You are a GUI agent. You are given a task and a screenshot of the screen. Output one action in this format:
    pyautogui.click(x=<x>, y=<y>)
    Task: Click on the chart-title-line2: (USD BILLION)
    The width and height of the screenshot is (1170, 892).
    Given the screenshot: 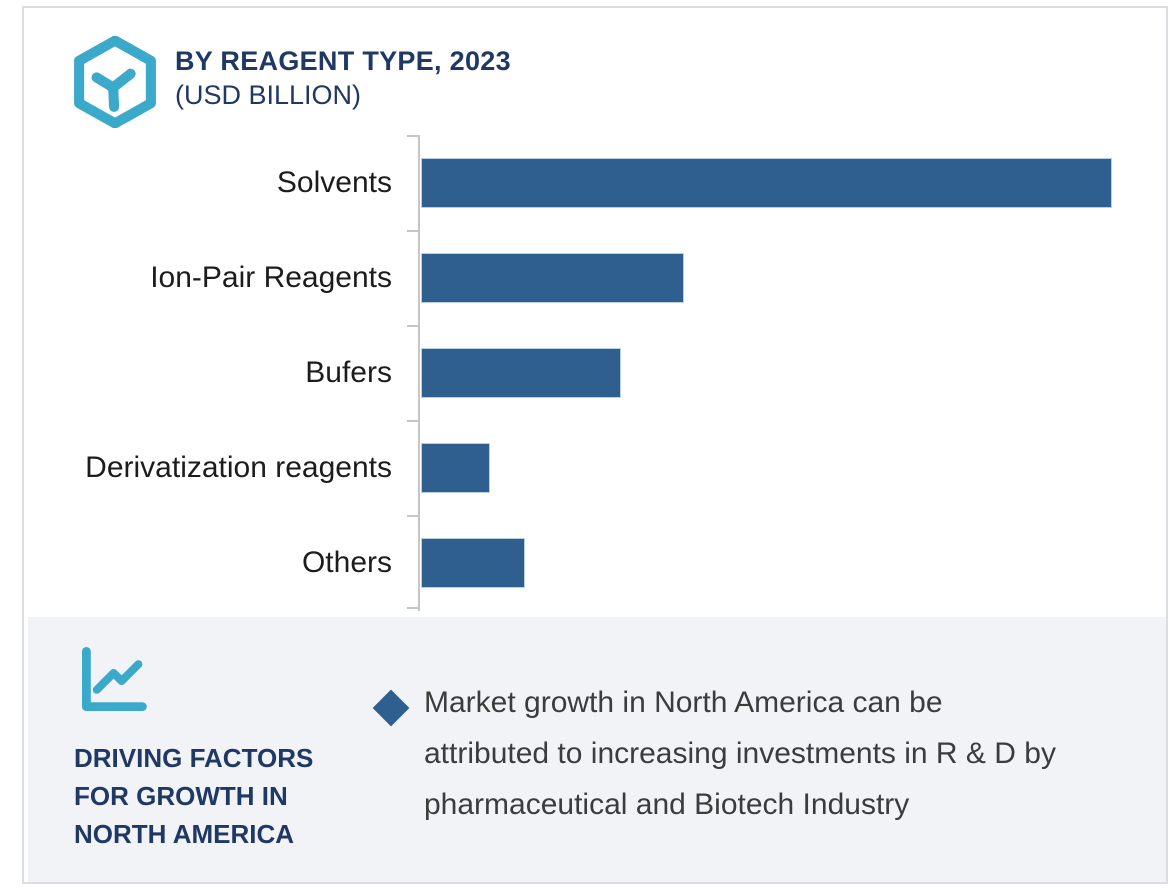 What is the action you would take?
    pyautogui.click(x=268, y=95)
    